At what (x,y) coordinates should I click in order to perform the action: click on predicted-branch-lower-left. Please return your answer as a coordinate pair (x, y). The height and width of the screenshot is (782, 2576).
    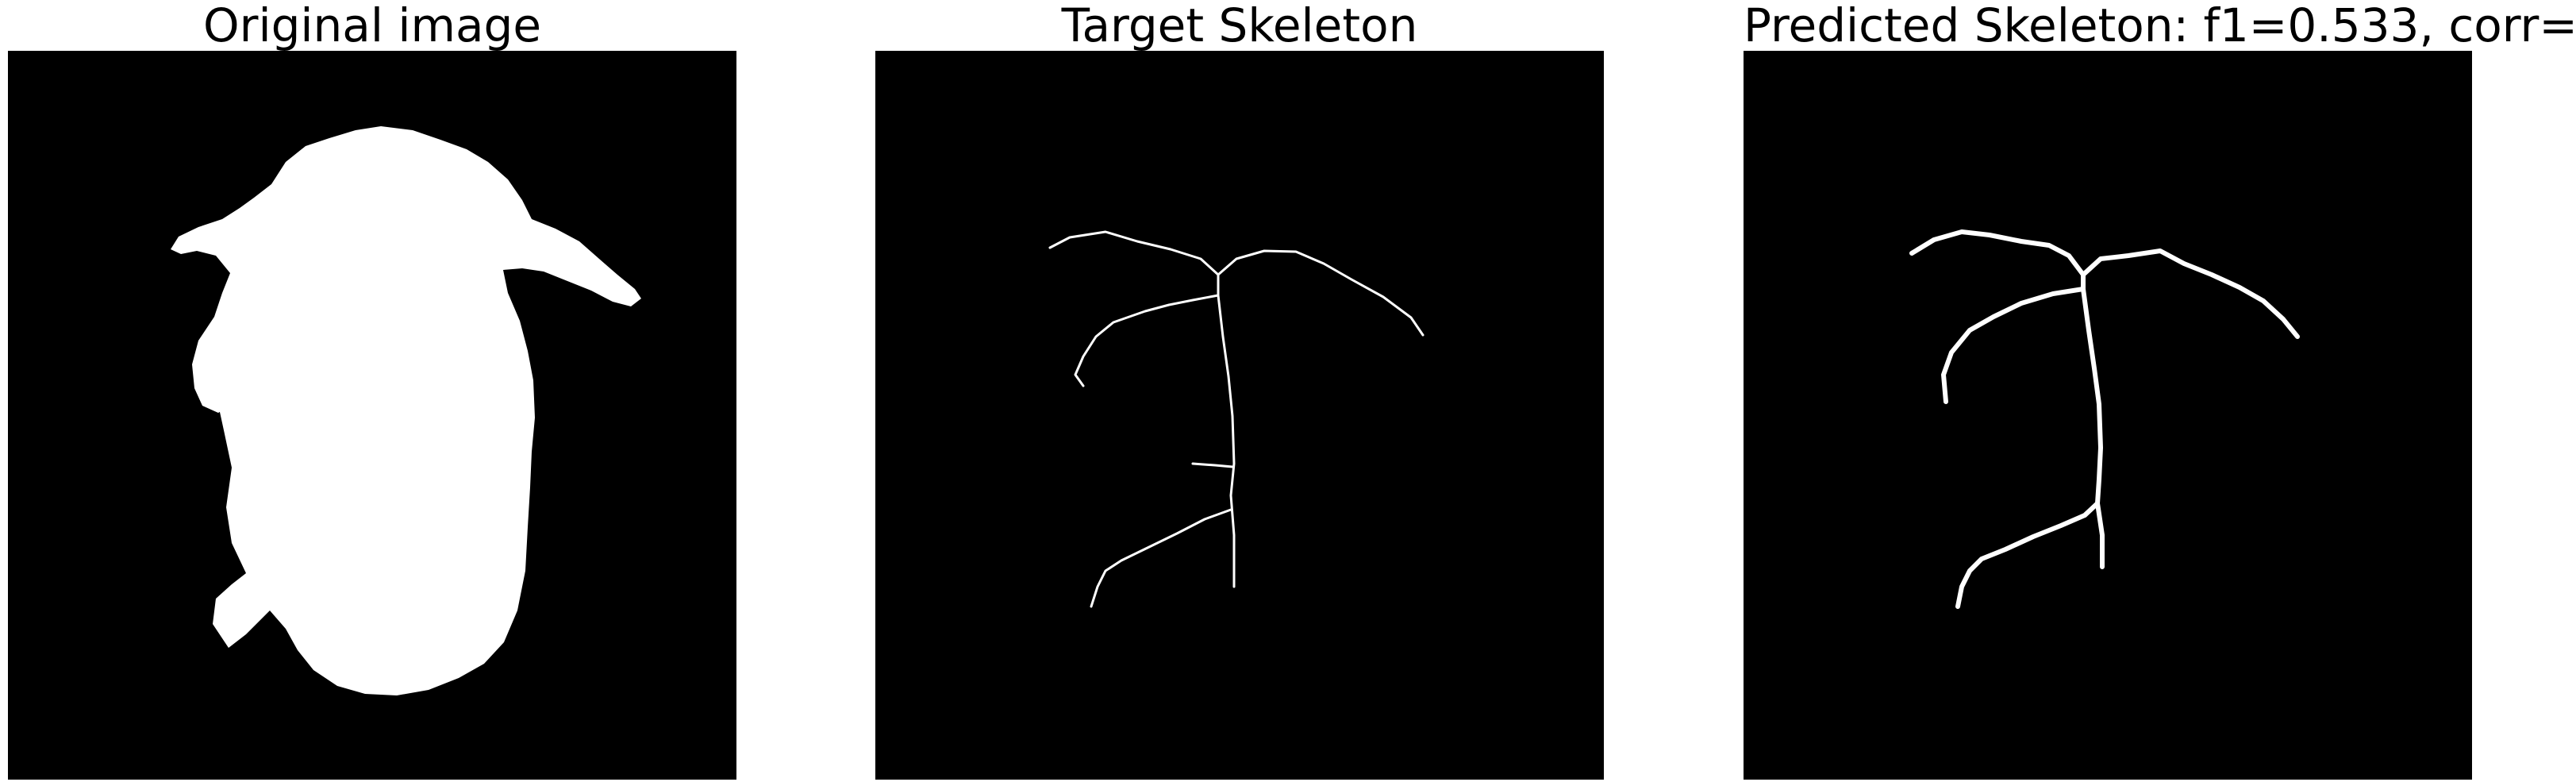
    Looking at the image, I should click on (2027, 555).